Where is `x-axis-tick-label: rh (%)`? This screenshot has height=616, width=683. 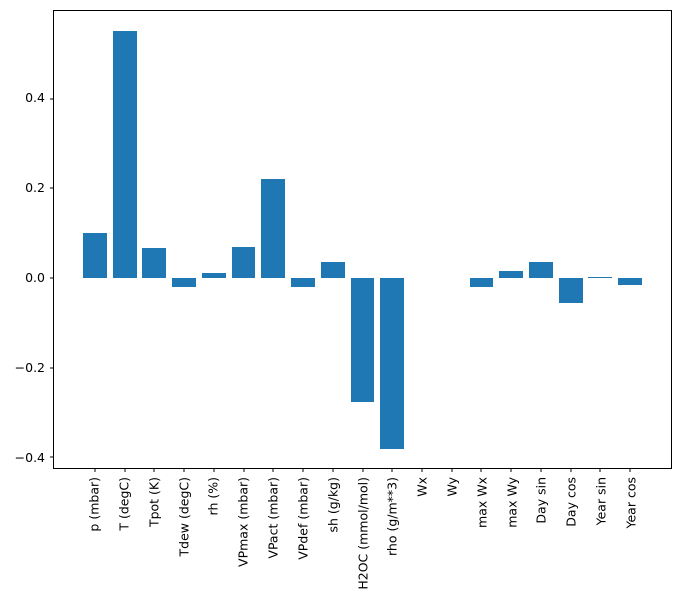
x-axis-tick-label: rh (%) is located at coordinates (213, 496).